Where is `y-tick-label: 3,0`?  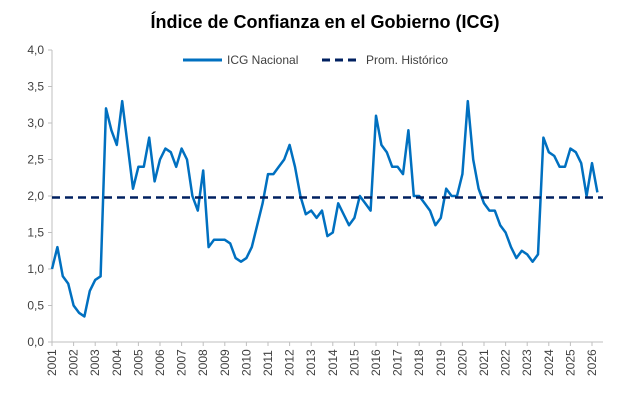 y-tick-label: 3,0 is located at coordinates (35, 123).